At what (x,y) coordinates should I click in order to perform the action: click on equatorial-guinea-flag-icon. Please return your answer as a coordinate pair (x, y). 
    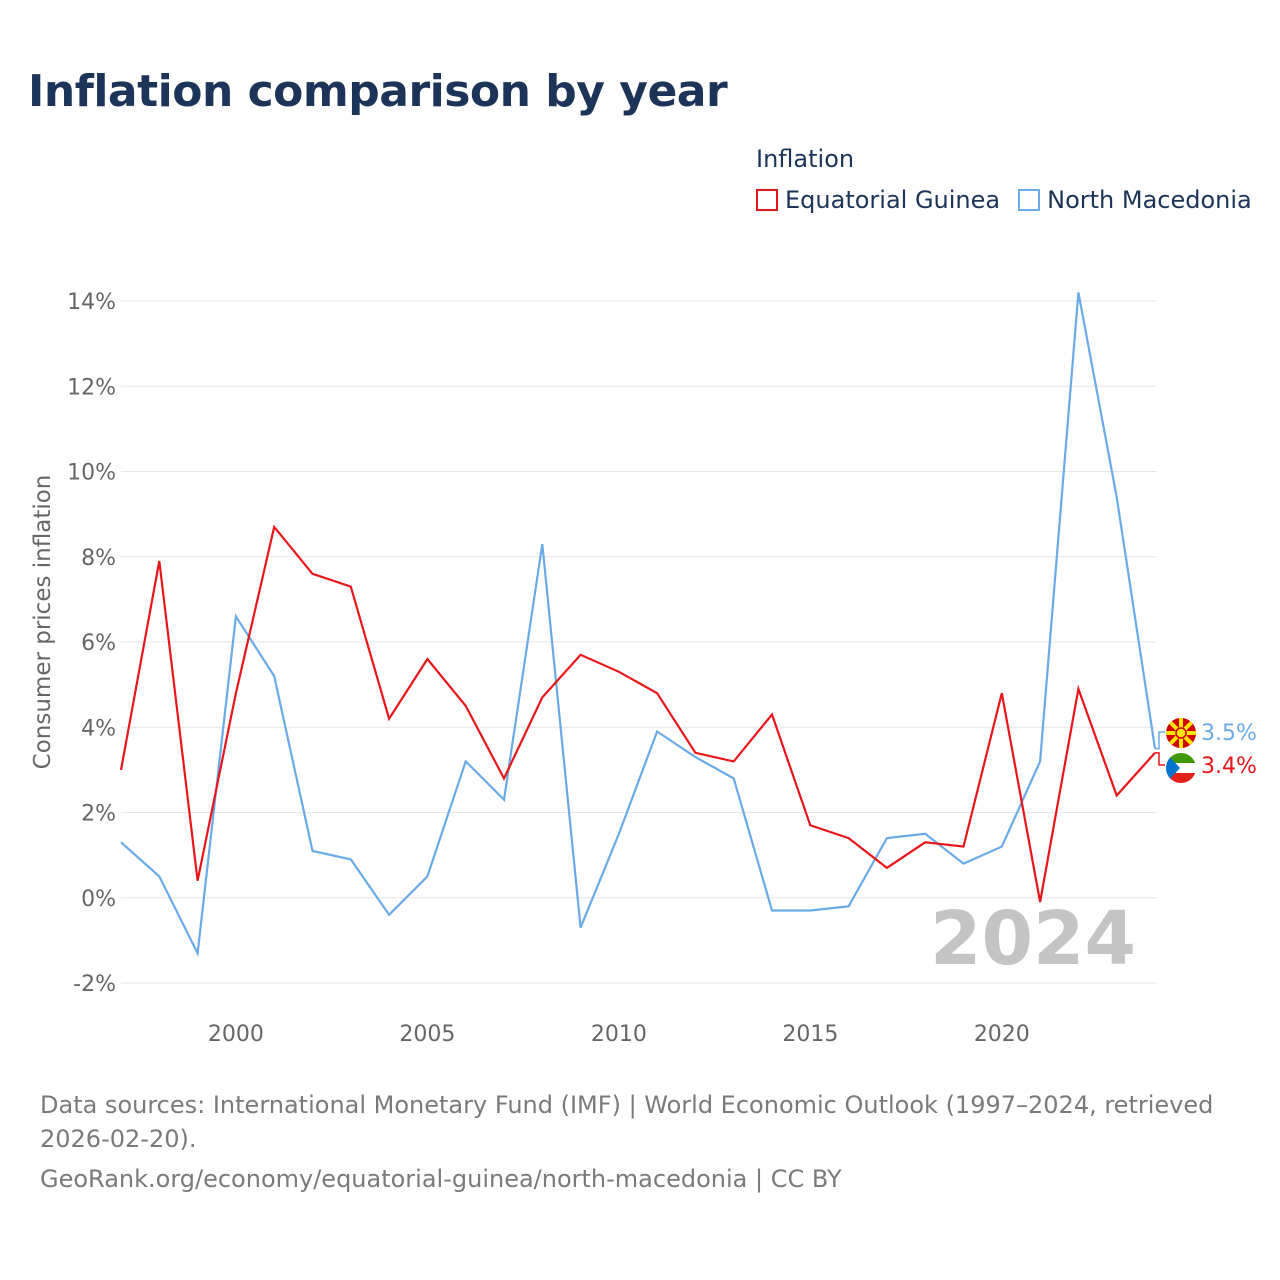
    Looking at the image, I should click on (1181, 768).